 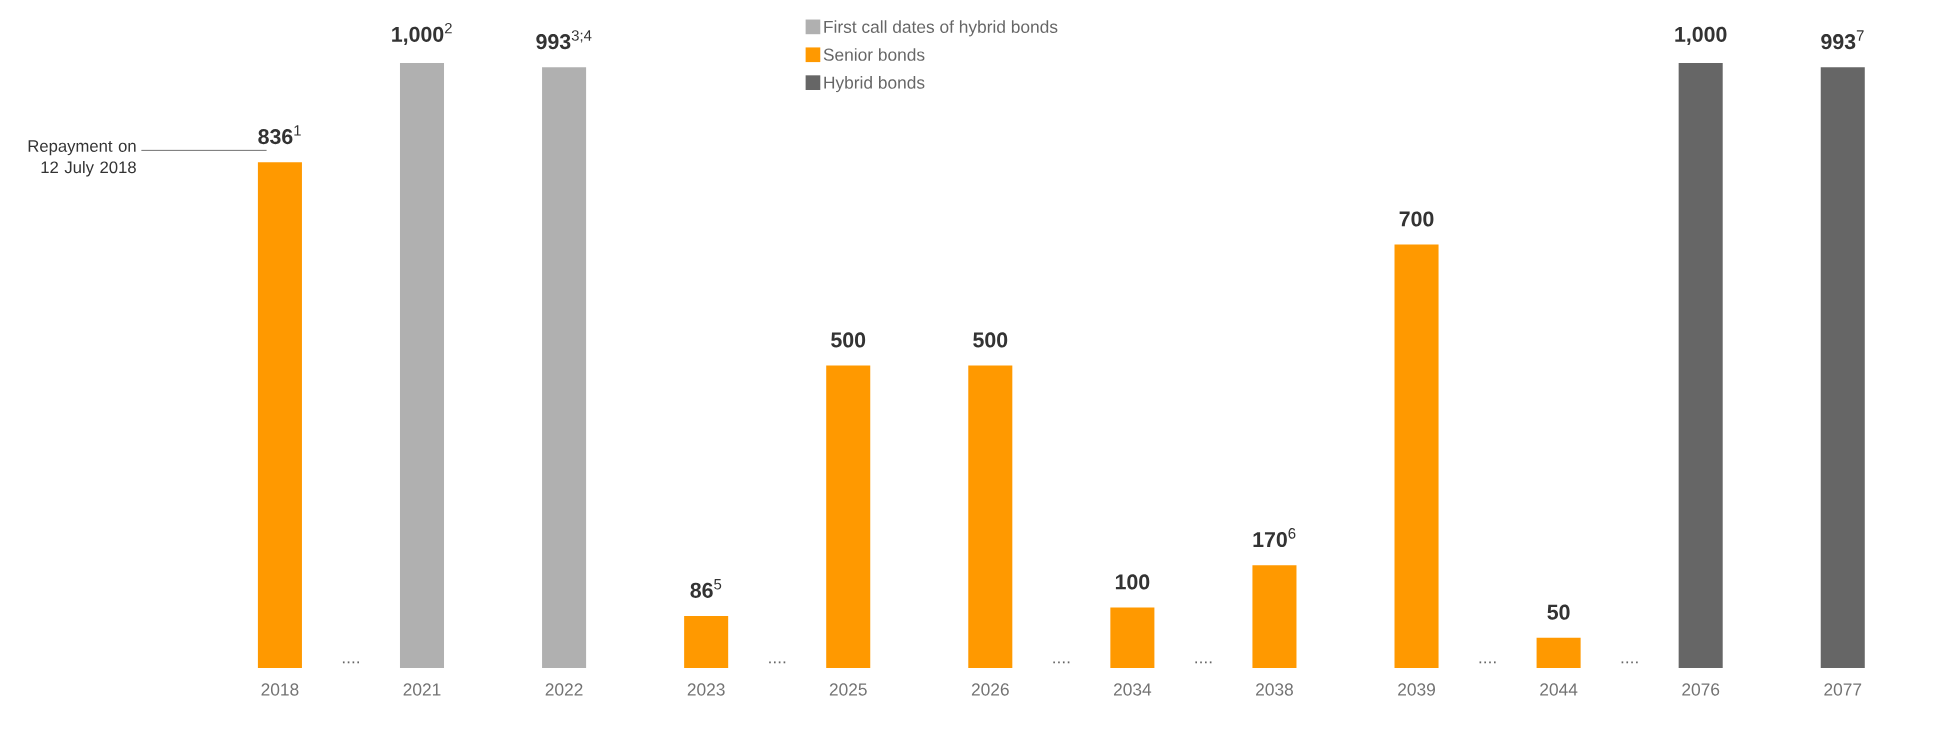 I want to click on legend-label: Hybrid bonds, so click(x=874, y=84).